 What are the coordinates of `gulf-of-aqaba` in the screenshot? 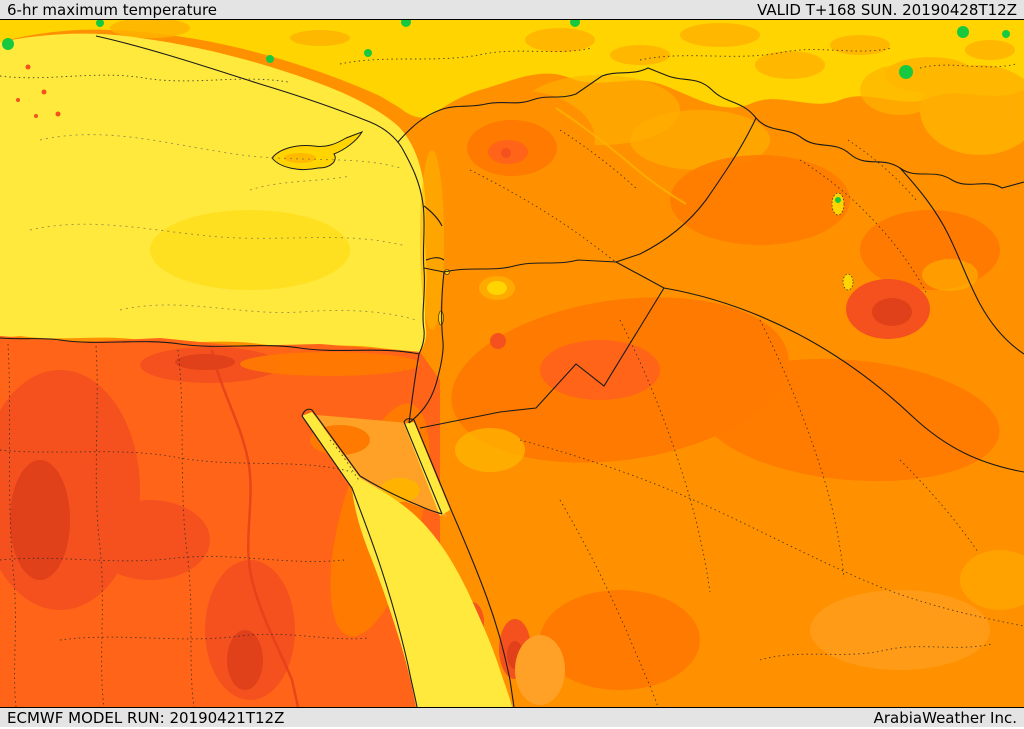 It's located at (427, 469).